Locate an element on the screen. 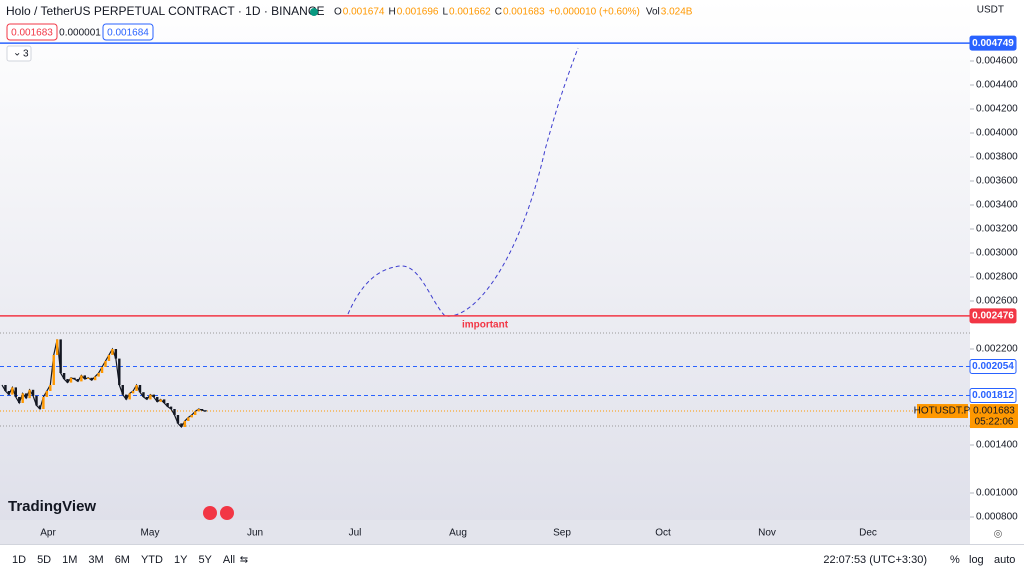 The height and width of the screenshot is (581, 1024). price-tick-label: 0.004200 is located at coordinates (997, 109).